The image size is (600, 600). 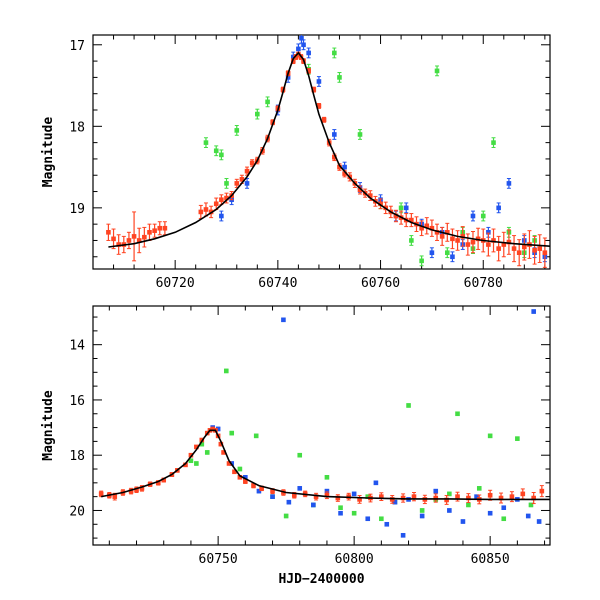 What do you see at coordinates (77, 346) in the screenshot?
I see `y-tick-label: 14` at bounding box center [77, 346].